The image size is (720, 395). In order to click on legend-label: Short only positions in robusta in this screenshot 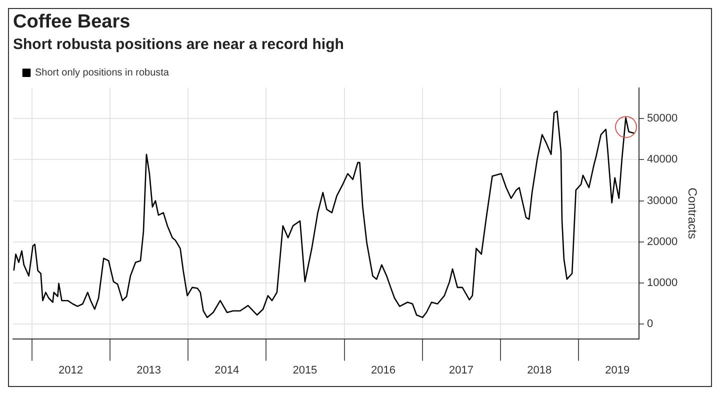, I will do `click(102, 73)`.